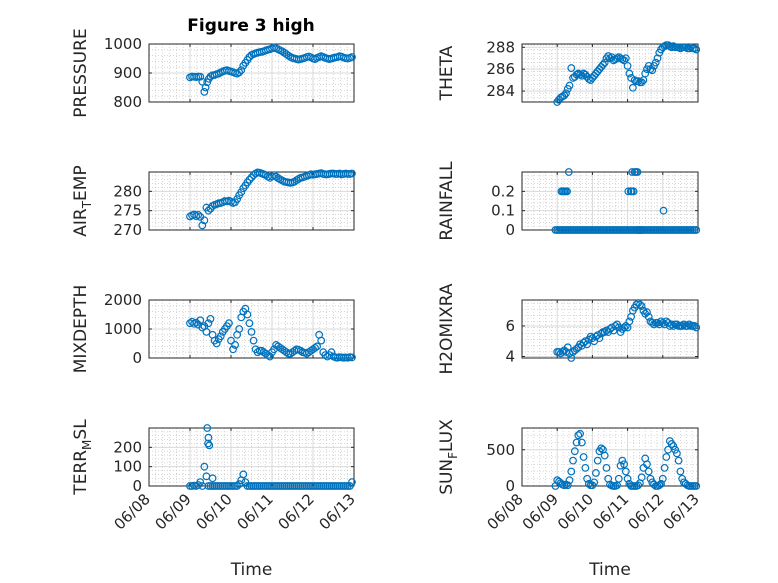  What do you see at coordinates (81, 72) in the screenshot?
I see `y-axis-label: PRESSURE` at bounding box center [81, 72].